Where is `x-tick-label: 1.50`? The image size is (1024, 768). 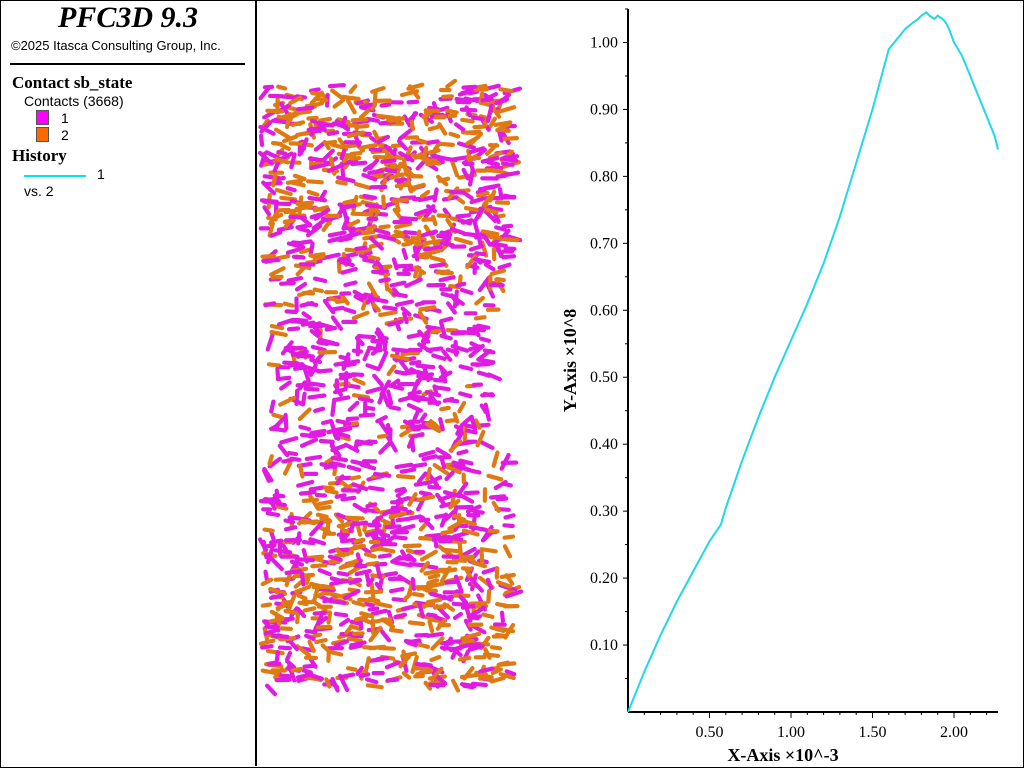
x-tick-label: 1.50 is located at coordinates (872, 732).